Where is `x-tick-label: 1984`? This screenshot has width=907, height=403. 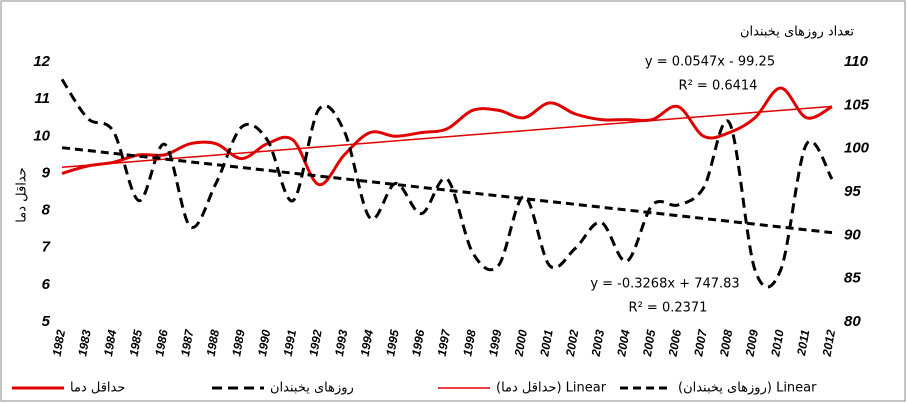 x-tick-label: 1984 is located at coordinates (110, 342).